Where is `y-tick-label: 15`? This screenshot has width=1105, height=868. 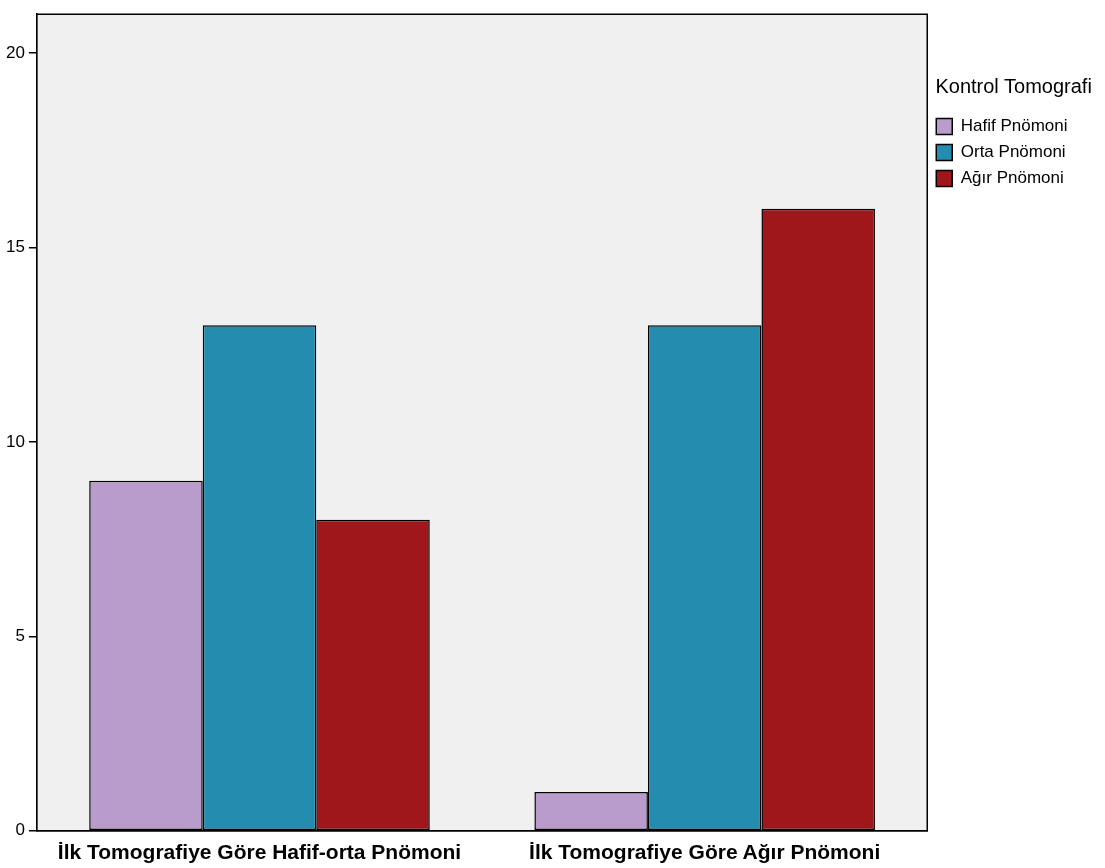 y-tick-label: 15 is located at coordinates (15, 247).